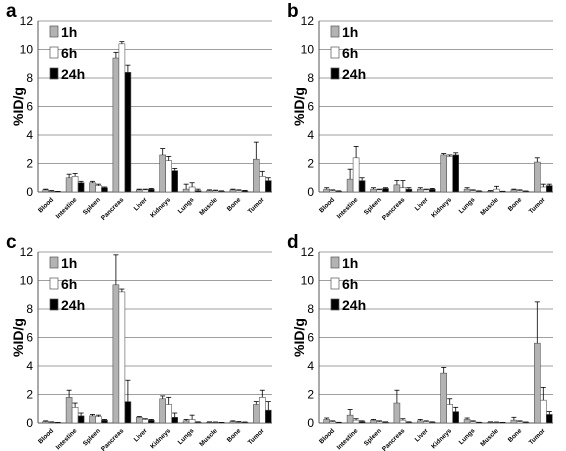 This screenshot has height=451, width=566. What do you see at coordinates (208, 437) in the screenshot?
I see `category-label: Muscle` at bounding box center [208, 437].